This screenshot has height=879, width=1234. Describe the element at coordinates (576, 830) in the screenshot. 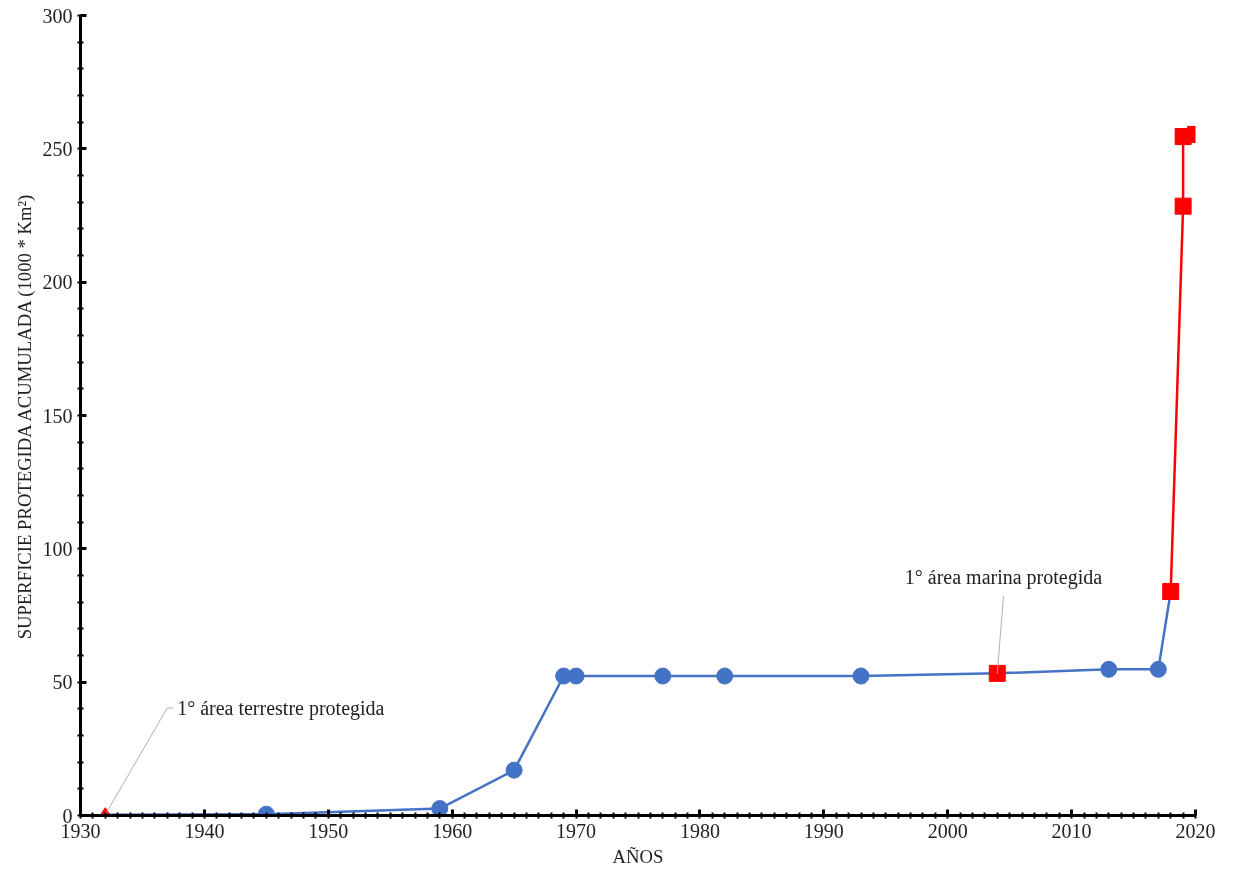

I see `x-tick-label: 1970` at that location.